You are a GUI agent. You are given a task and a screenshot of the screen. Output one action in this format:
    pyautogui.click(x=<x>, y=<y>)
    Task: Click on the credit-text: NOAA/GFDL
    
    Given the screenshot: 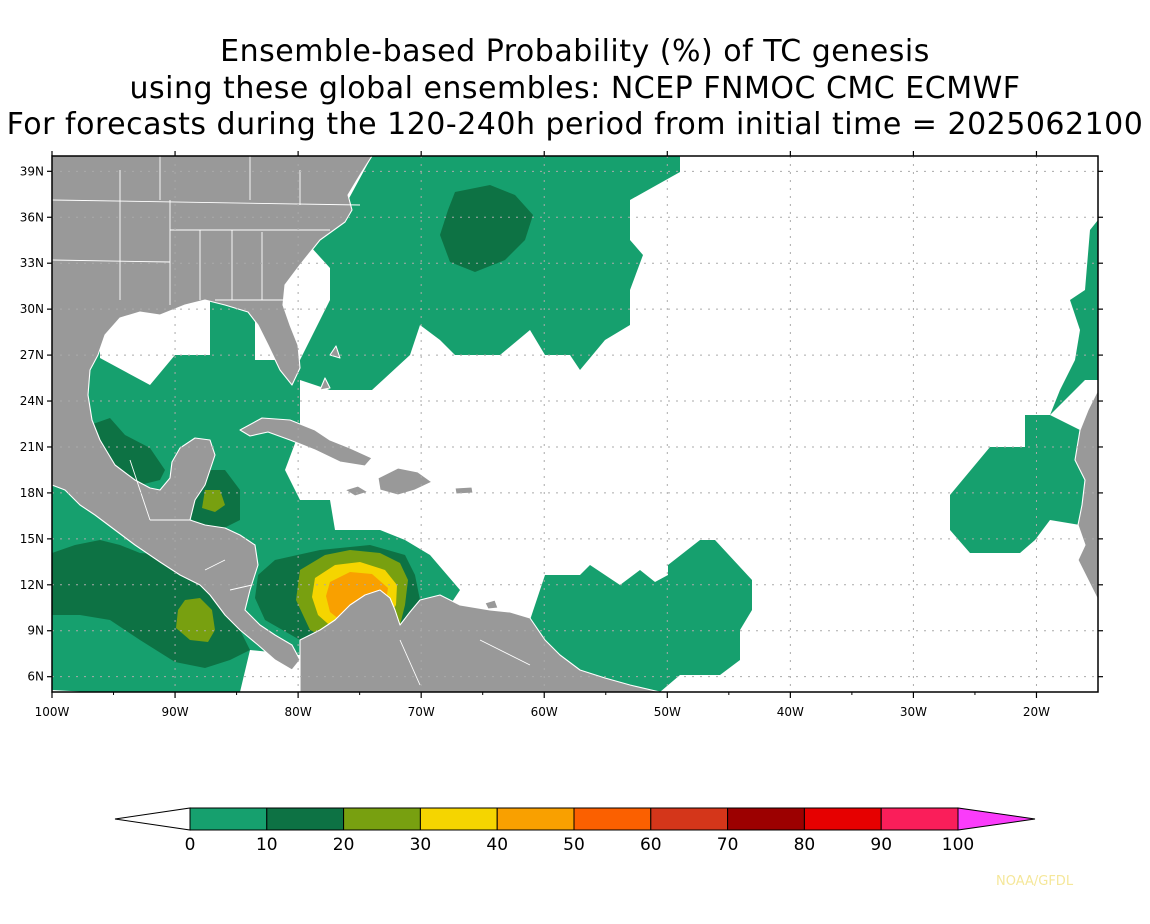 What is the action you would take?
    pyautogui.click(x=1035, y=881)
    